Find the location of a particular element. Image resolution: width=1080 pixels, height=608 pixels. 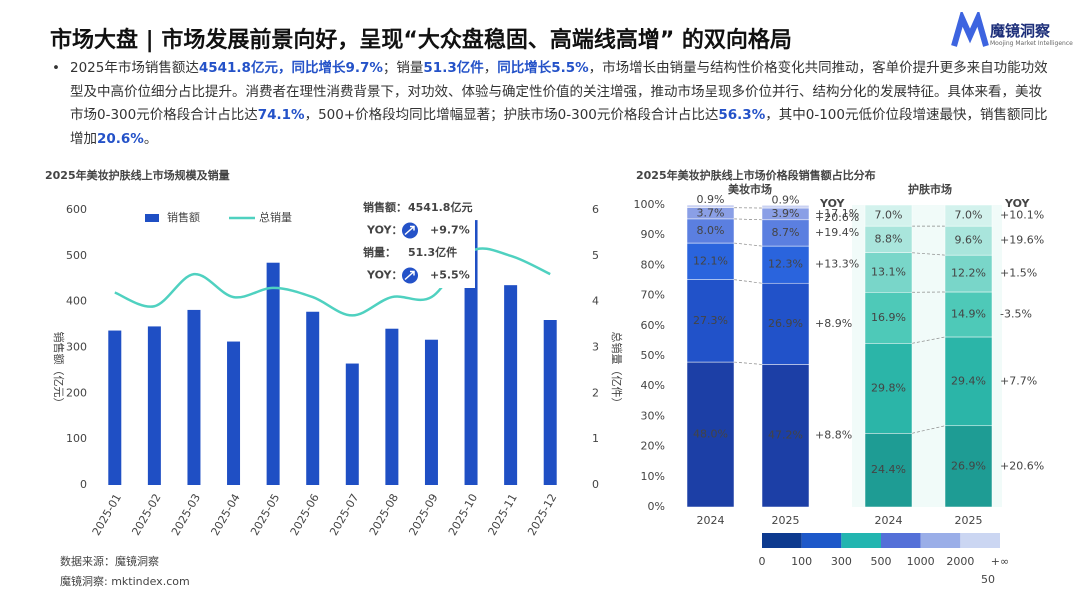

x-tick-label: 2025 is located at coordinates (969, 520).